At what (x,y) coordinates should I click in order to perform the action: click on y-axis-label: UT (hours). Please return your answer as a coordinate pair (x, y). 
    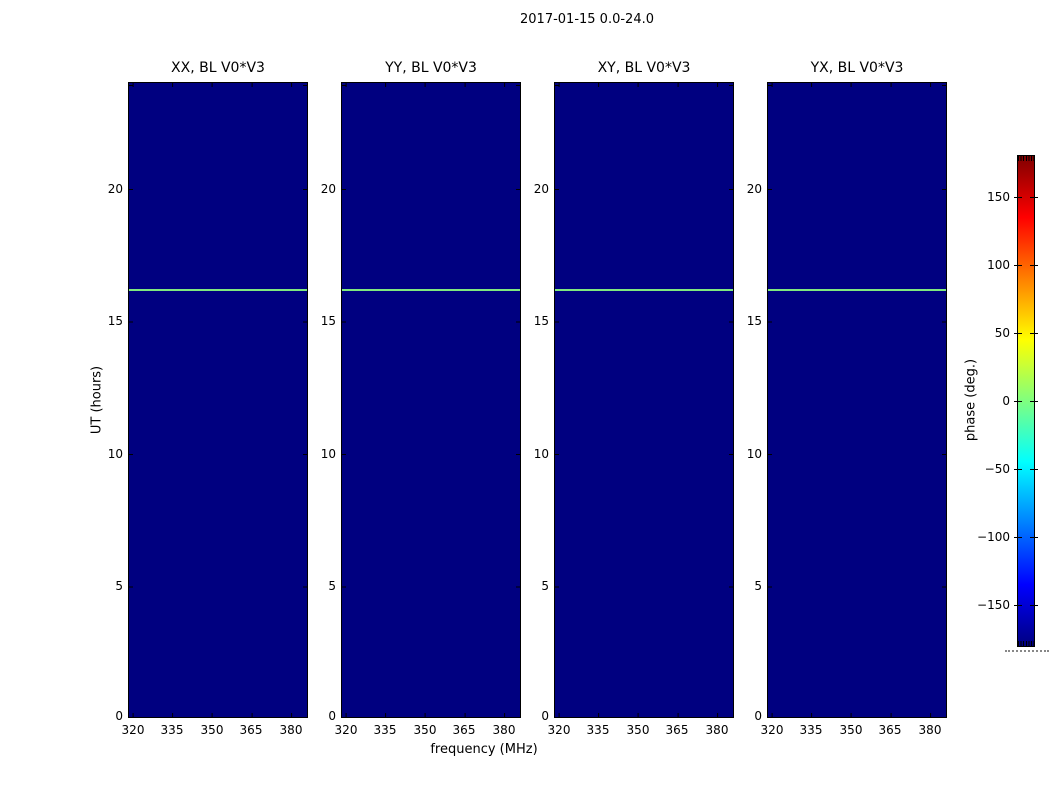
    Looking at the image, I should click on (97, 400).